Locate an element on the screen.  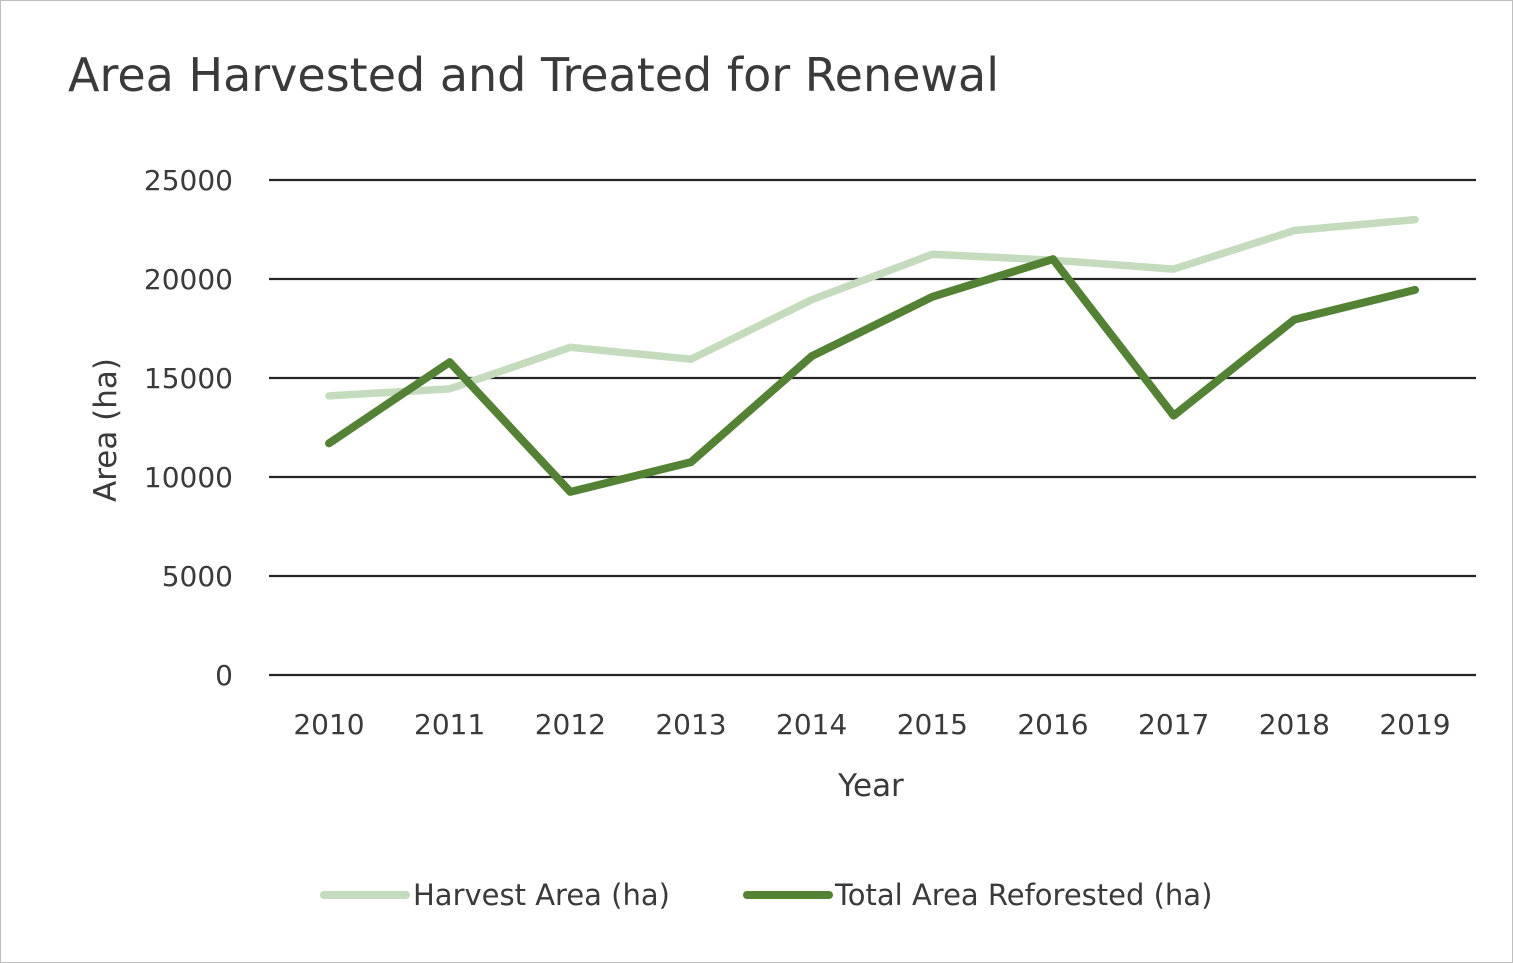
chart-title: Area Harvested and Treated for Renewal is located at coordinates (533, 75).